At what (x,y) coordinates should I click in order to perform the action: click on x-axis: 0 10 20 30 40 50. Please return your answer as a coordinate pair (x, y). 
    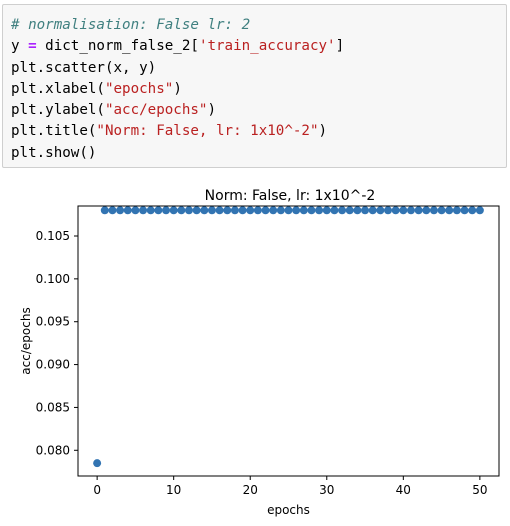
    Looking at the image, I should click on (290, 486).